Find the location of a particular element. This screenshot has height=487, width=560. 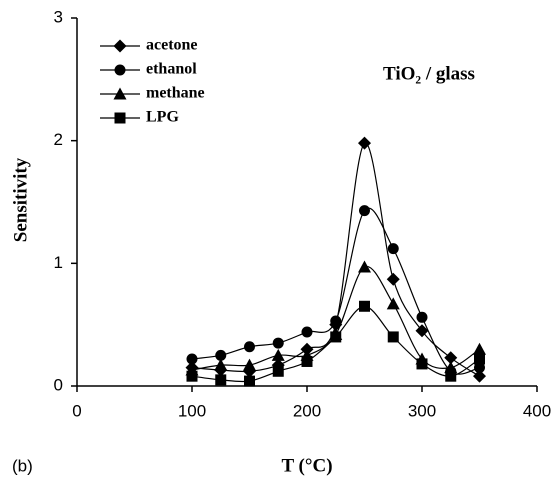

y-axis-label: Sensitivity is located at coordinates (20, 199).